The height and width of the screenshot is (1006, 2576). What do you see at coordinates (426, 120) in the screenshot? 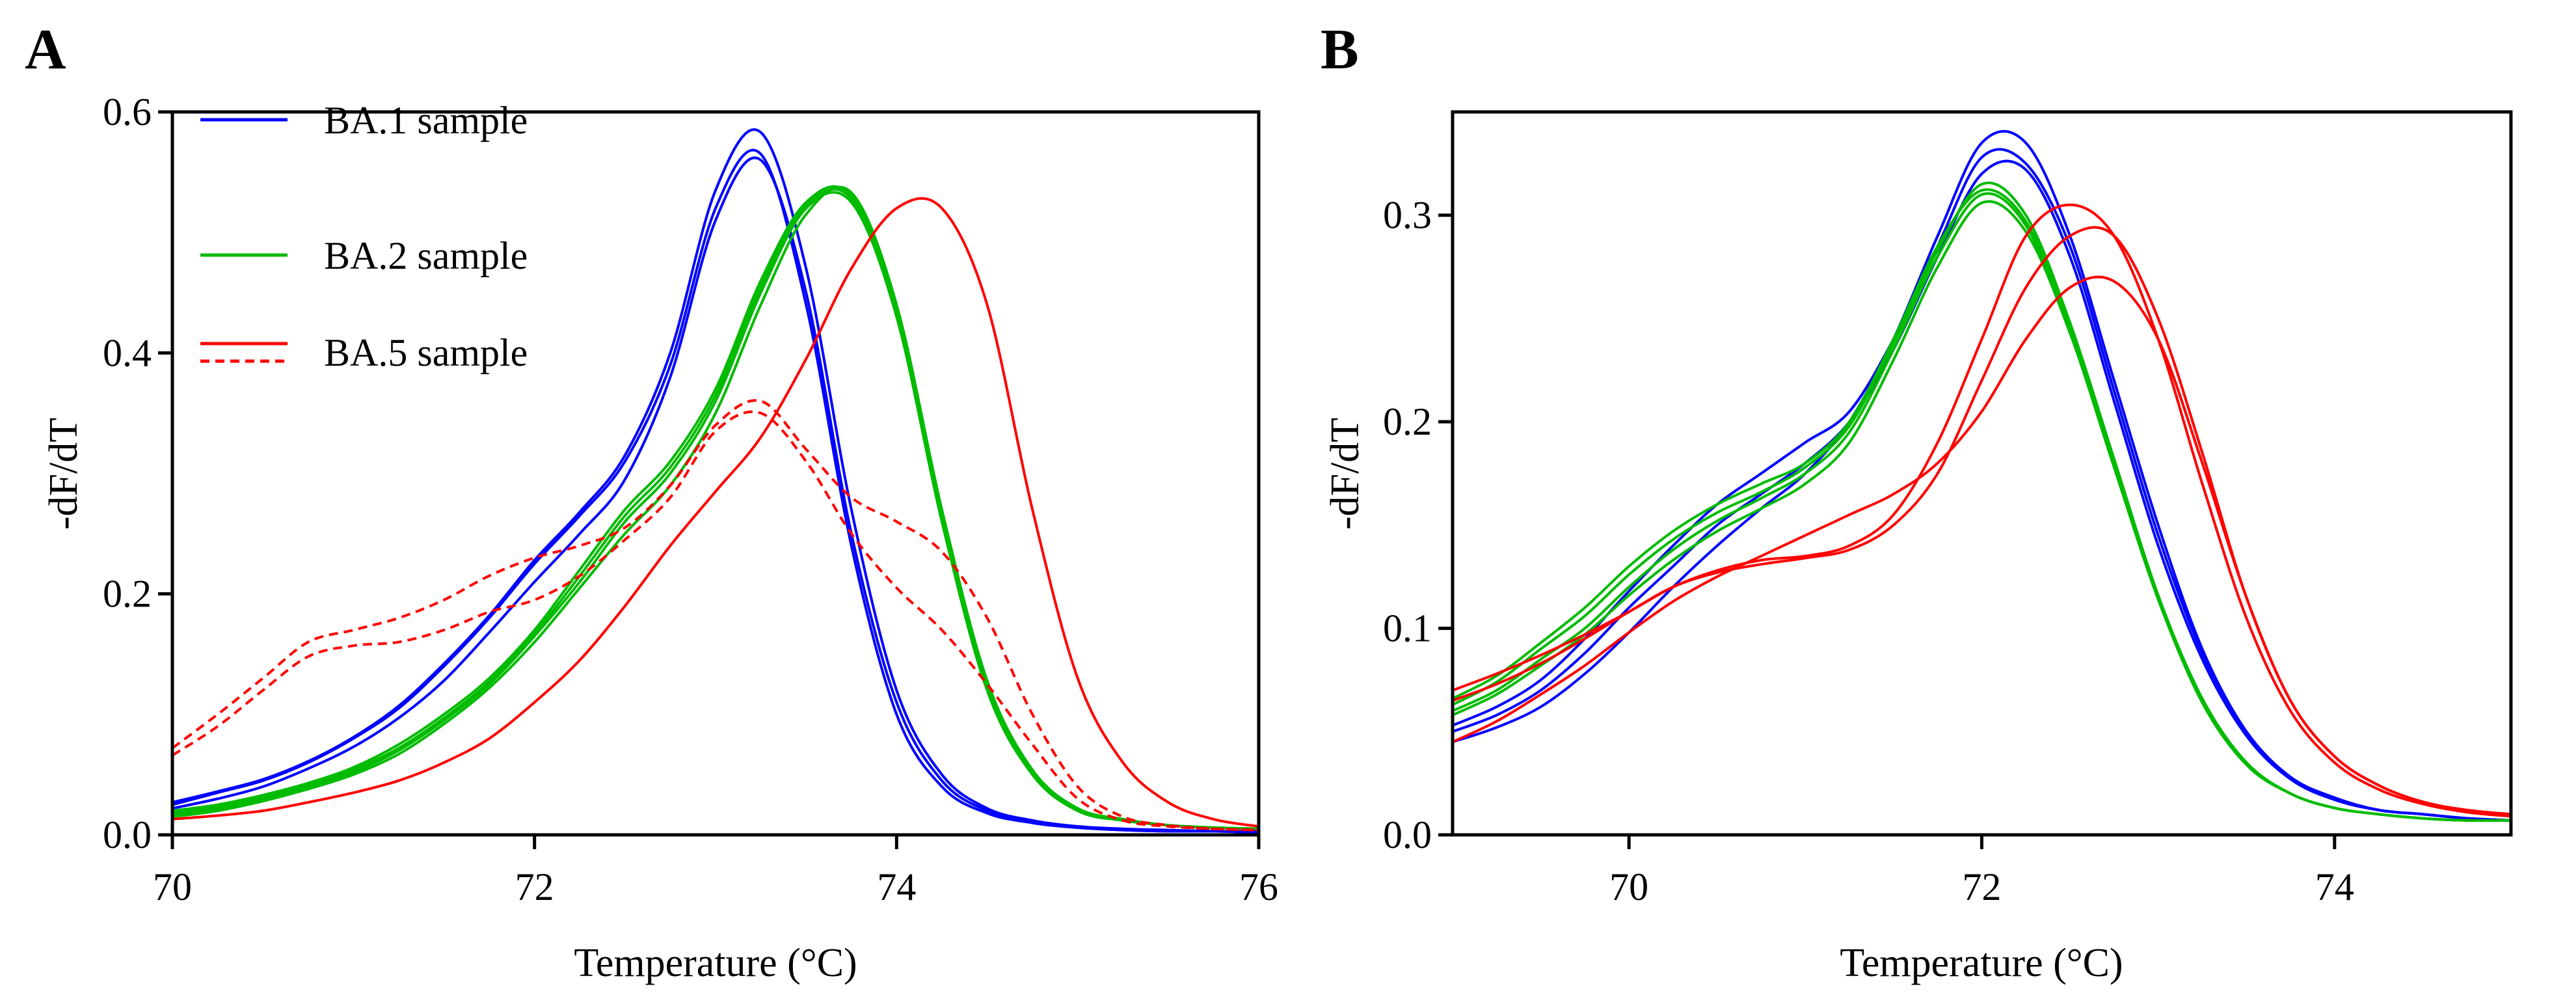
I see `legend-label-ba1: BA.1 sample` at bounding box center [426, 120].